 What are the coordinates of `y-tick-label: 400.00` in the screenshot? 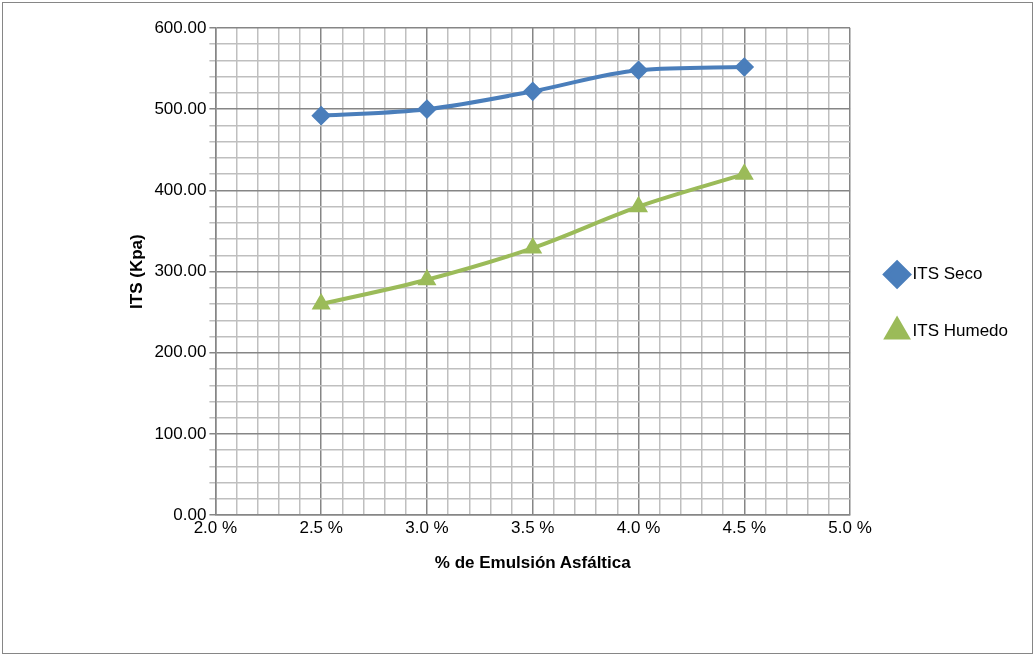 It's located at (180, 190).